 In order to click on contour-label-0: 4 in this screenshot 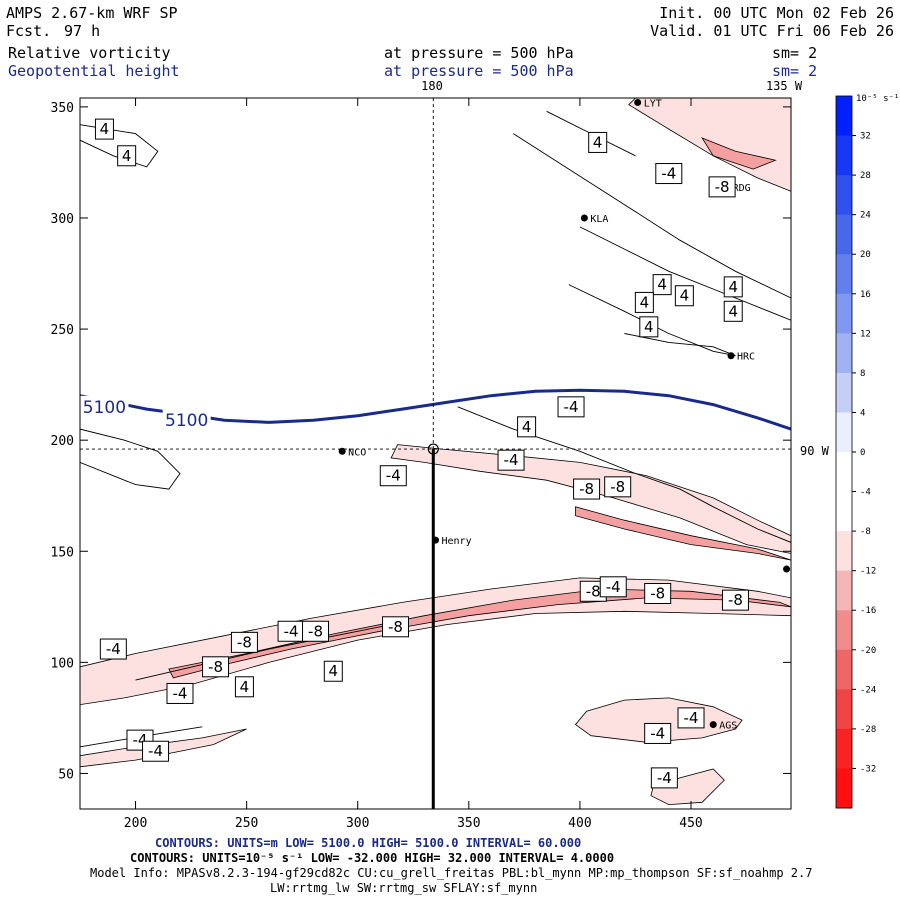, I will do `click(105, 129)`.